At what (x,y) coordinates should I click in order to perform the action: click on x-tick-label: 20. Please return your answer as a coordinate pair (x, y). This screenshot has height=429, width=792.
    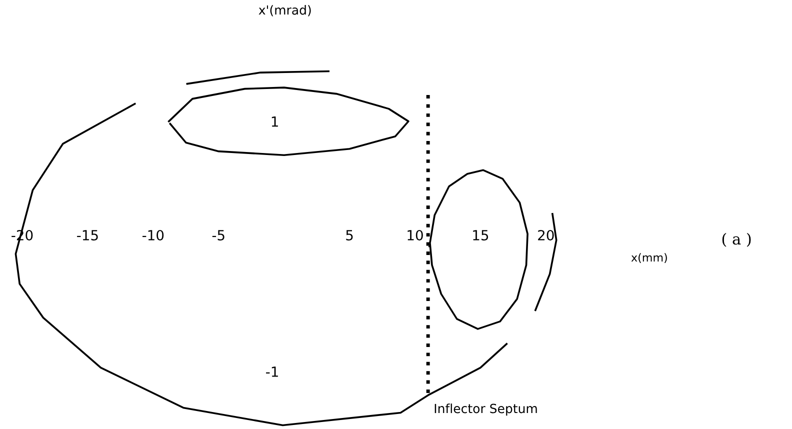
    Looking at the image, I should click on (546, 235).